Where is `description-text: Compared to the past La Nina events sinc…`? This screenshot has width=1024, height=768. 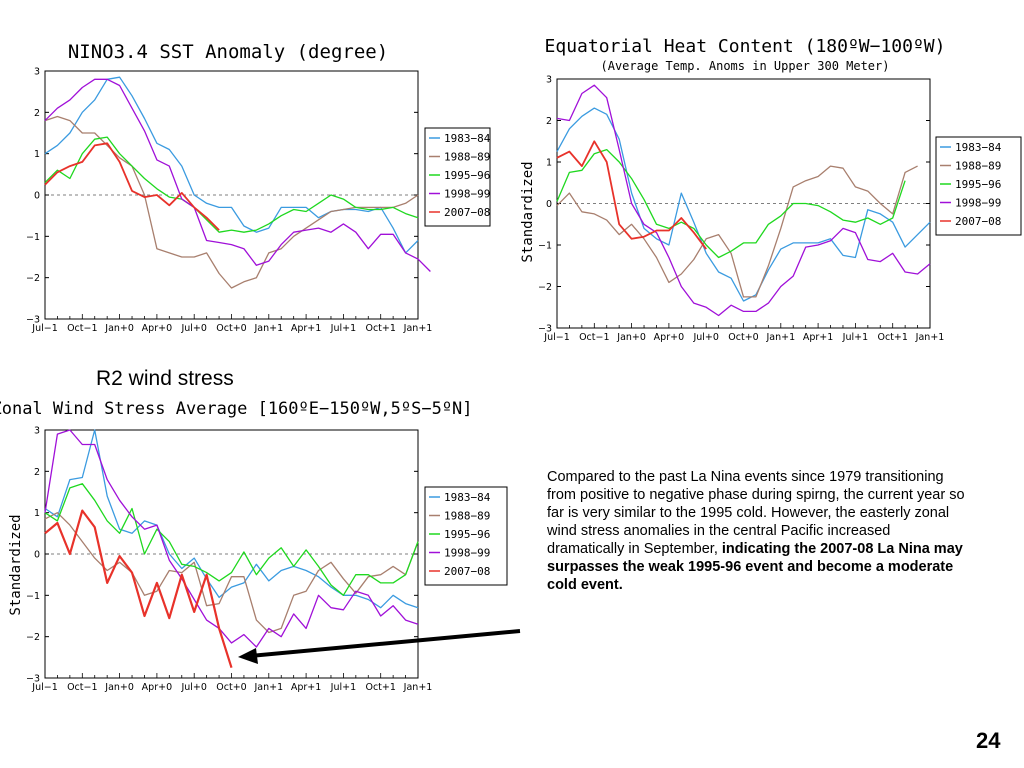 description-text: Compared to the past La Nina events sinc… is located at coordinates (757, 531).